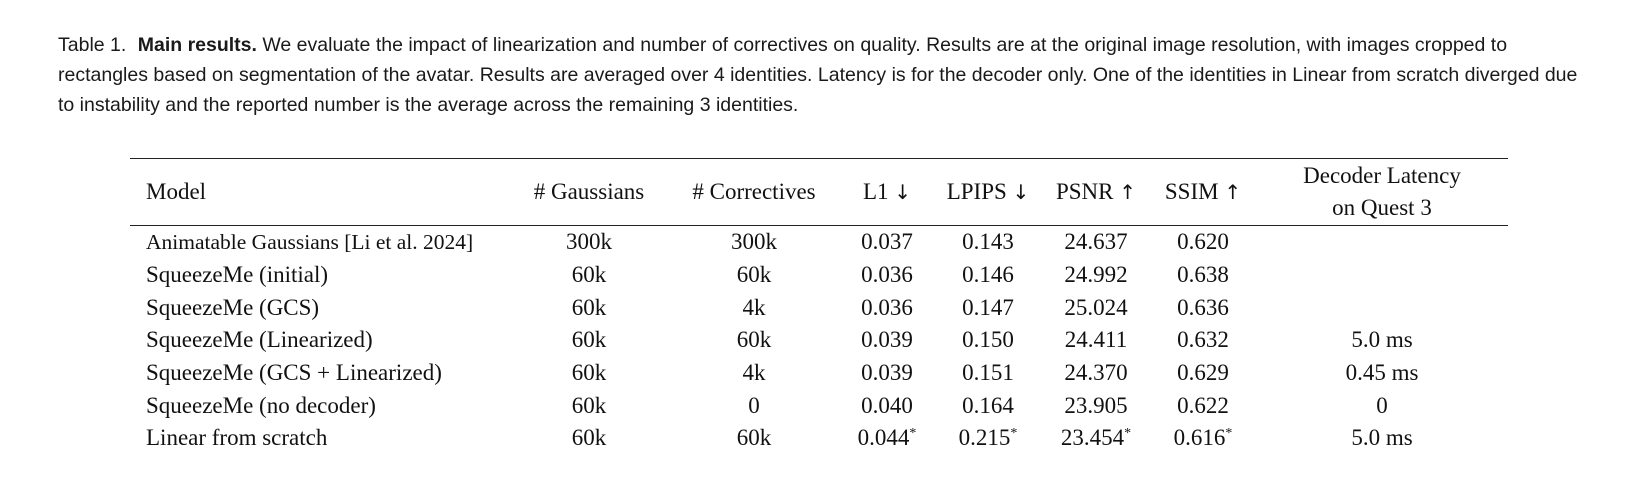 This screenshot has height=486, width=1638. I want to click on cell-latency: 0, so click(1382, 405).